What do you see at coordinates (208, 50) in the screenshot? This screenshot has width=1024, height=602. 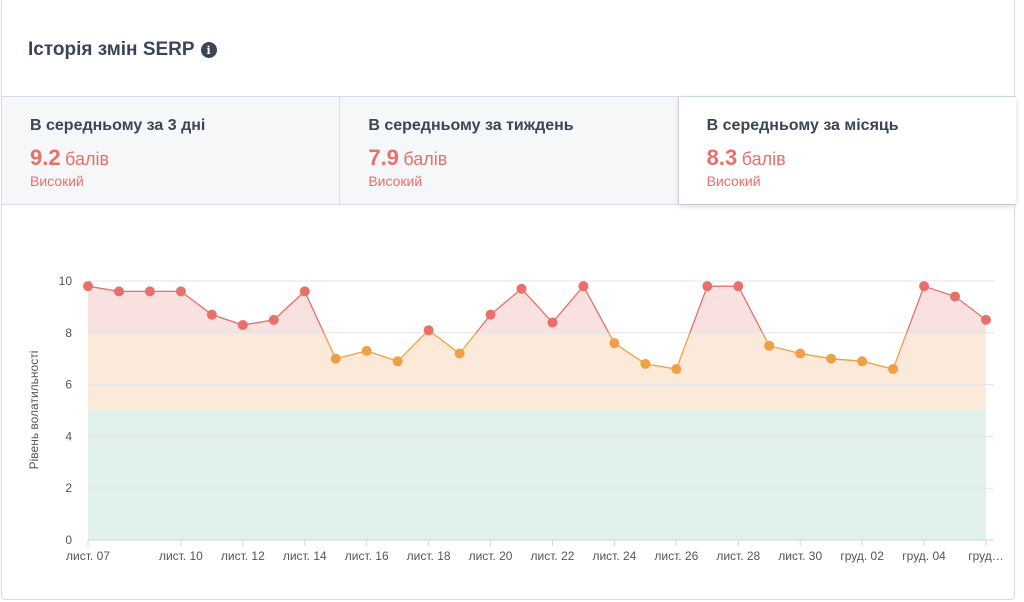 I see `info-circle-icon: i` at bounding box center [208, 50].